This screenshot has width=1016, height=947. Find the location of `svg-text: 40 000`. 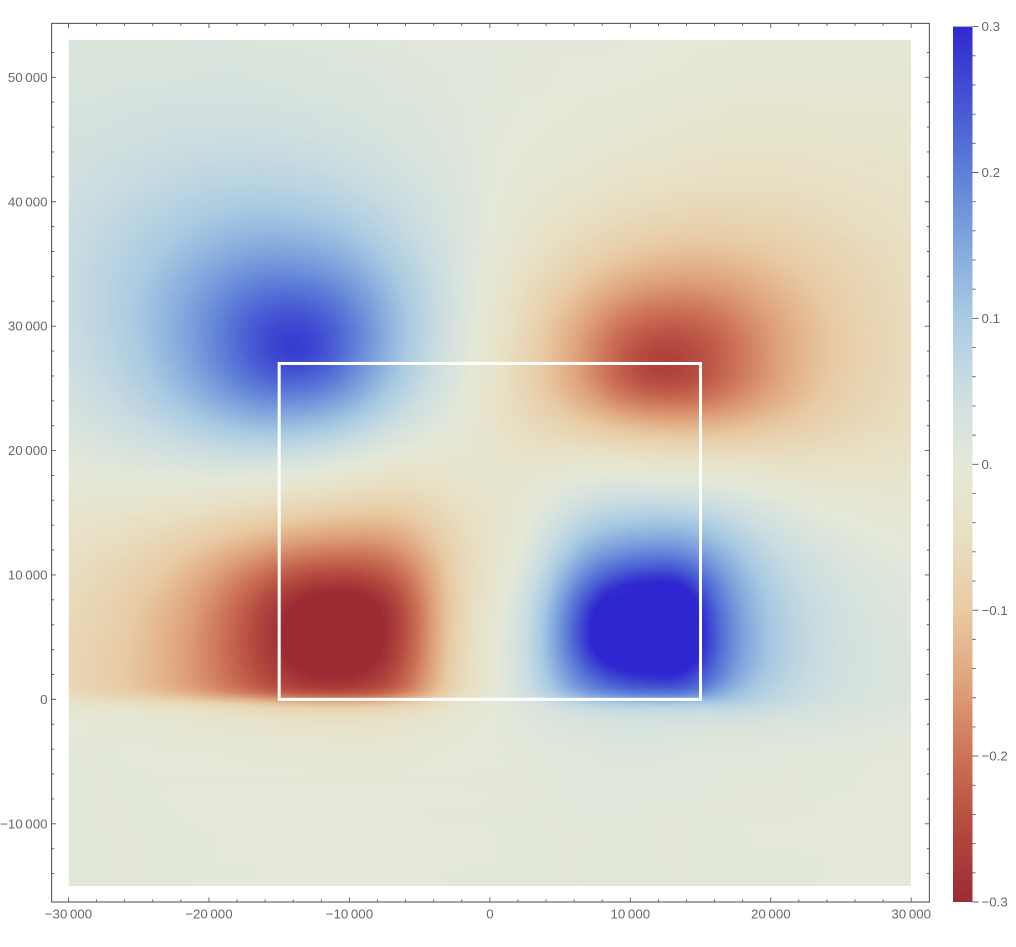

svg-text: 40 000 is located at coordinates (28, 201).